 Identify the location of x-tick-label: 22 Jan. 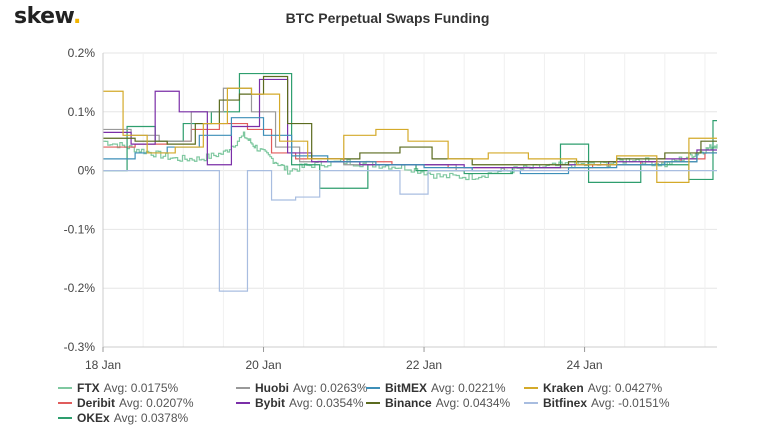
(424, 365).